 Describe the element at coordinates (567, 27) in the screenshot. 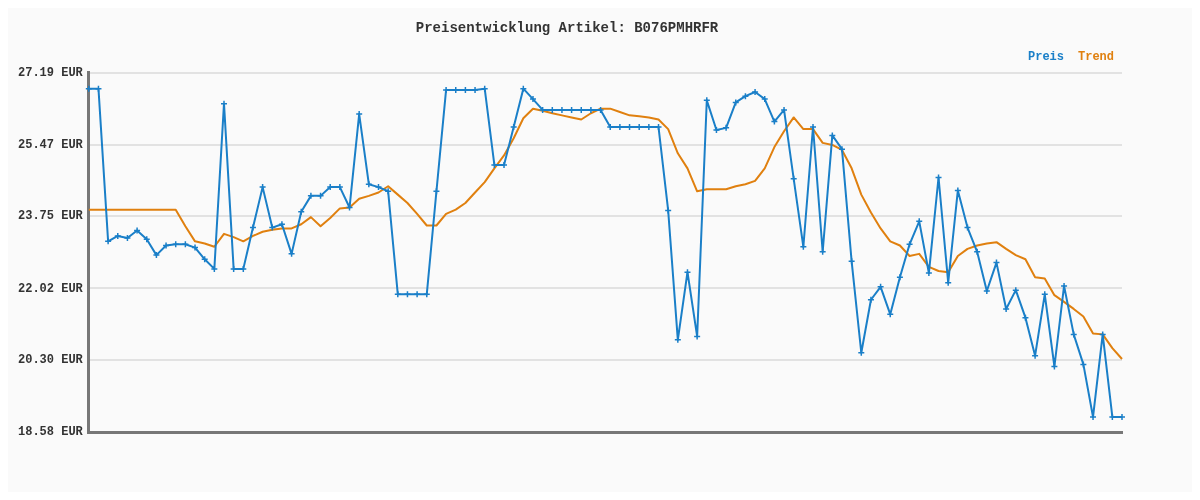

I see `chart-title: Preisentwicklung Artikel: B076PMHRFR` at that location.